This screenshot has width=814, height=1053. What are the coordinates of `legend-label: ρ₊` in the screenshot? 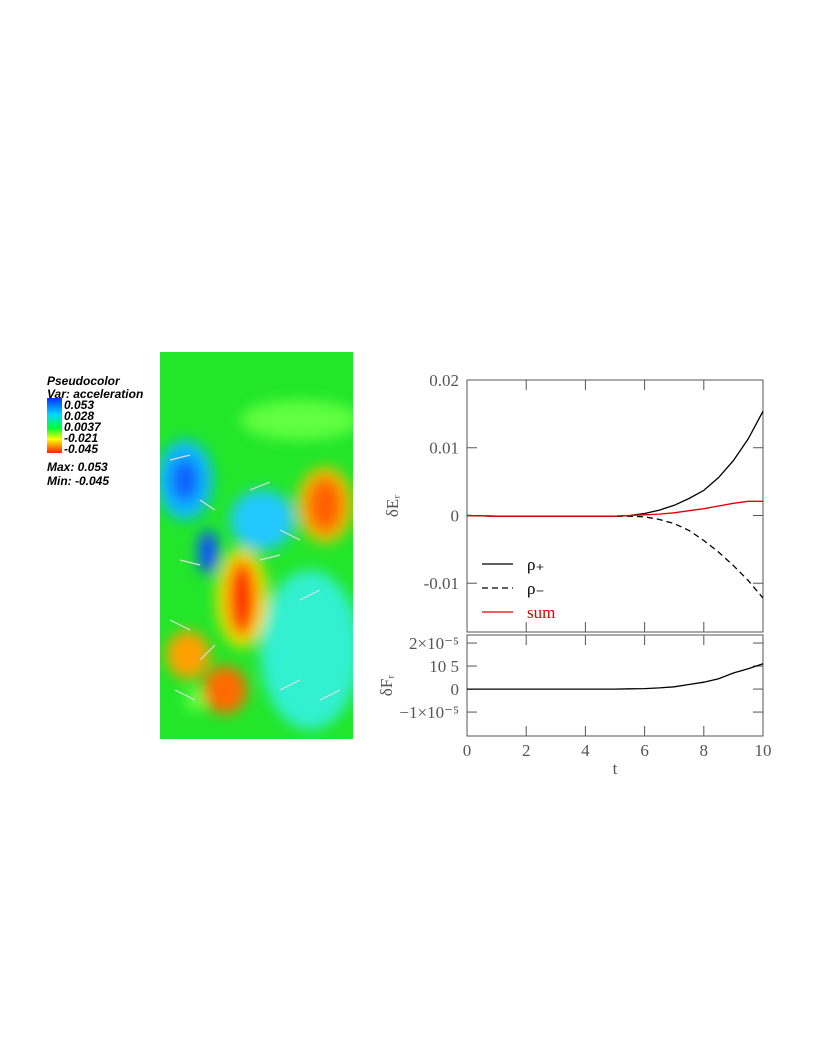 It's located at (535, 564).